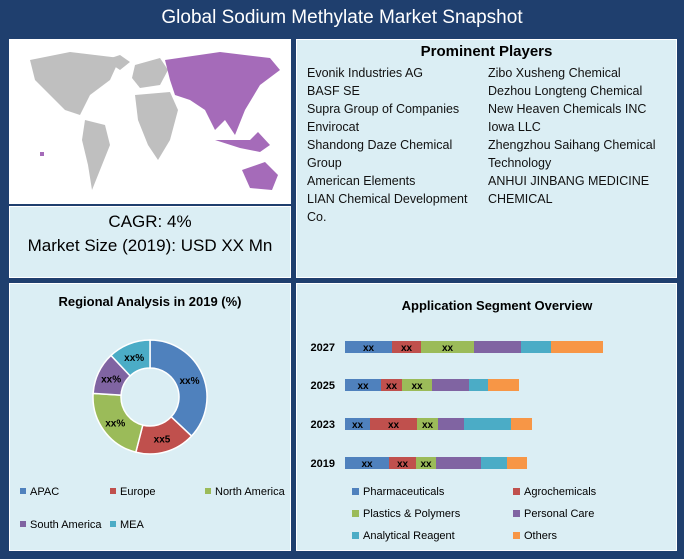  Describe the element at coordinates (541, 536) in the screenshot. I see `legend-label: Others` at that location.